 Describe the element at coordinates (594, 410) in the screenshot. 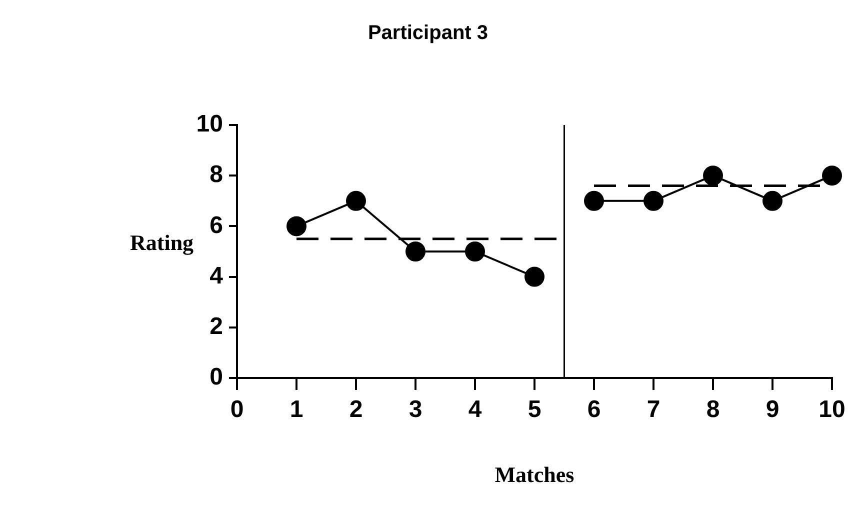

I see `x-tick-label: 6` at that location.